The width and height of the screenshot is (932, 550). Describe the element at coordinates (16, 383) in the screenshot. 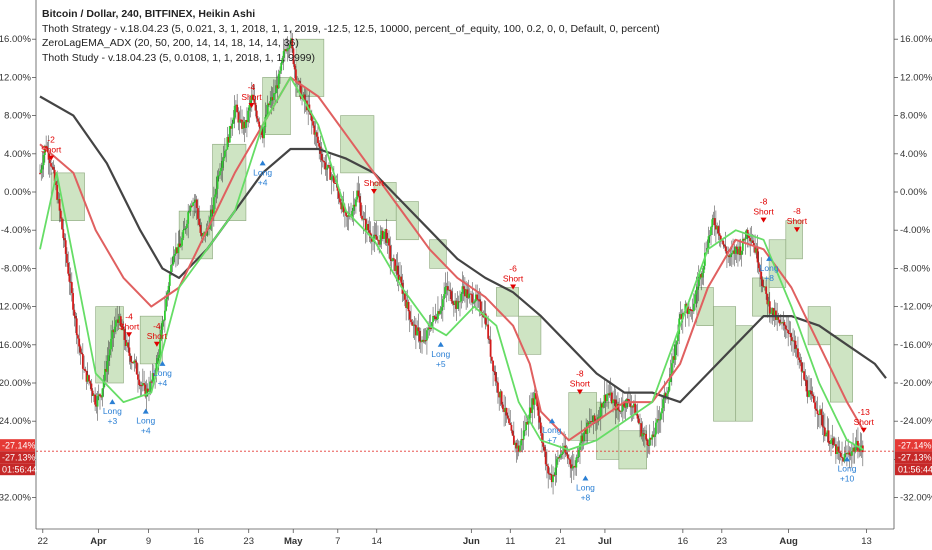

I see `y-tick-label-left: -20.00%` at that location.